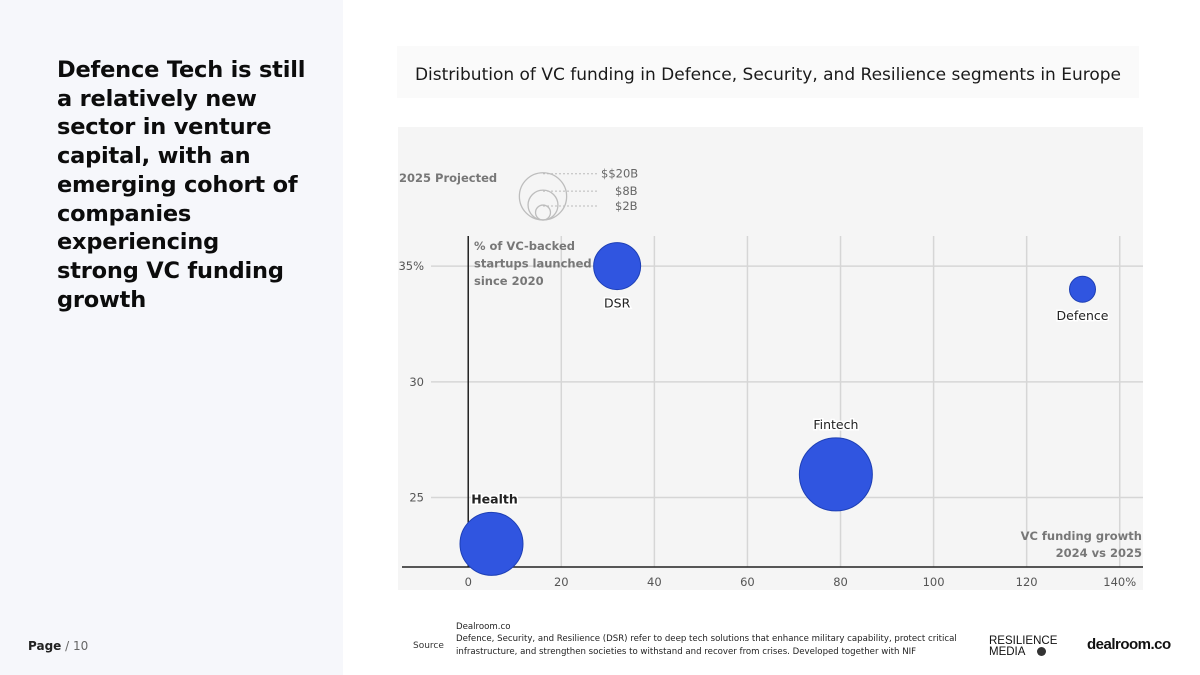 This screenshot has height=675, width=1200. What do you see at coordinates (561, 582) in the screenshot?
I see `x-tick-label: 20` at bounding box center [561, 582].